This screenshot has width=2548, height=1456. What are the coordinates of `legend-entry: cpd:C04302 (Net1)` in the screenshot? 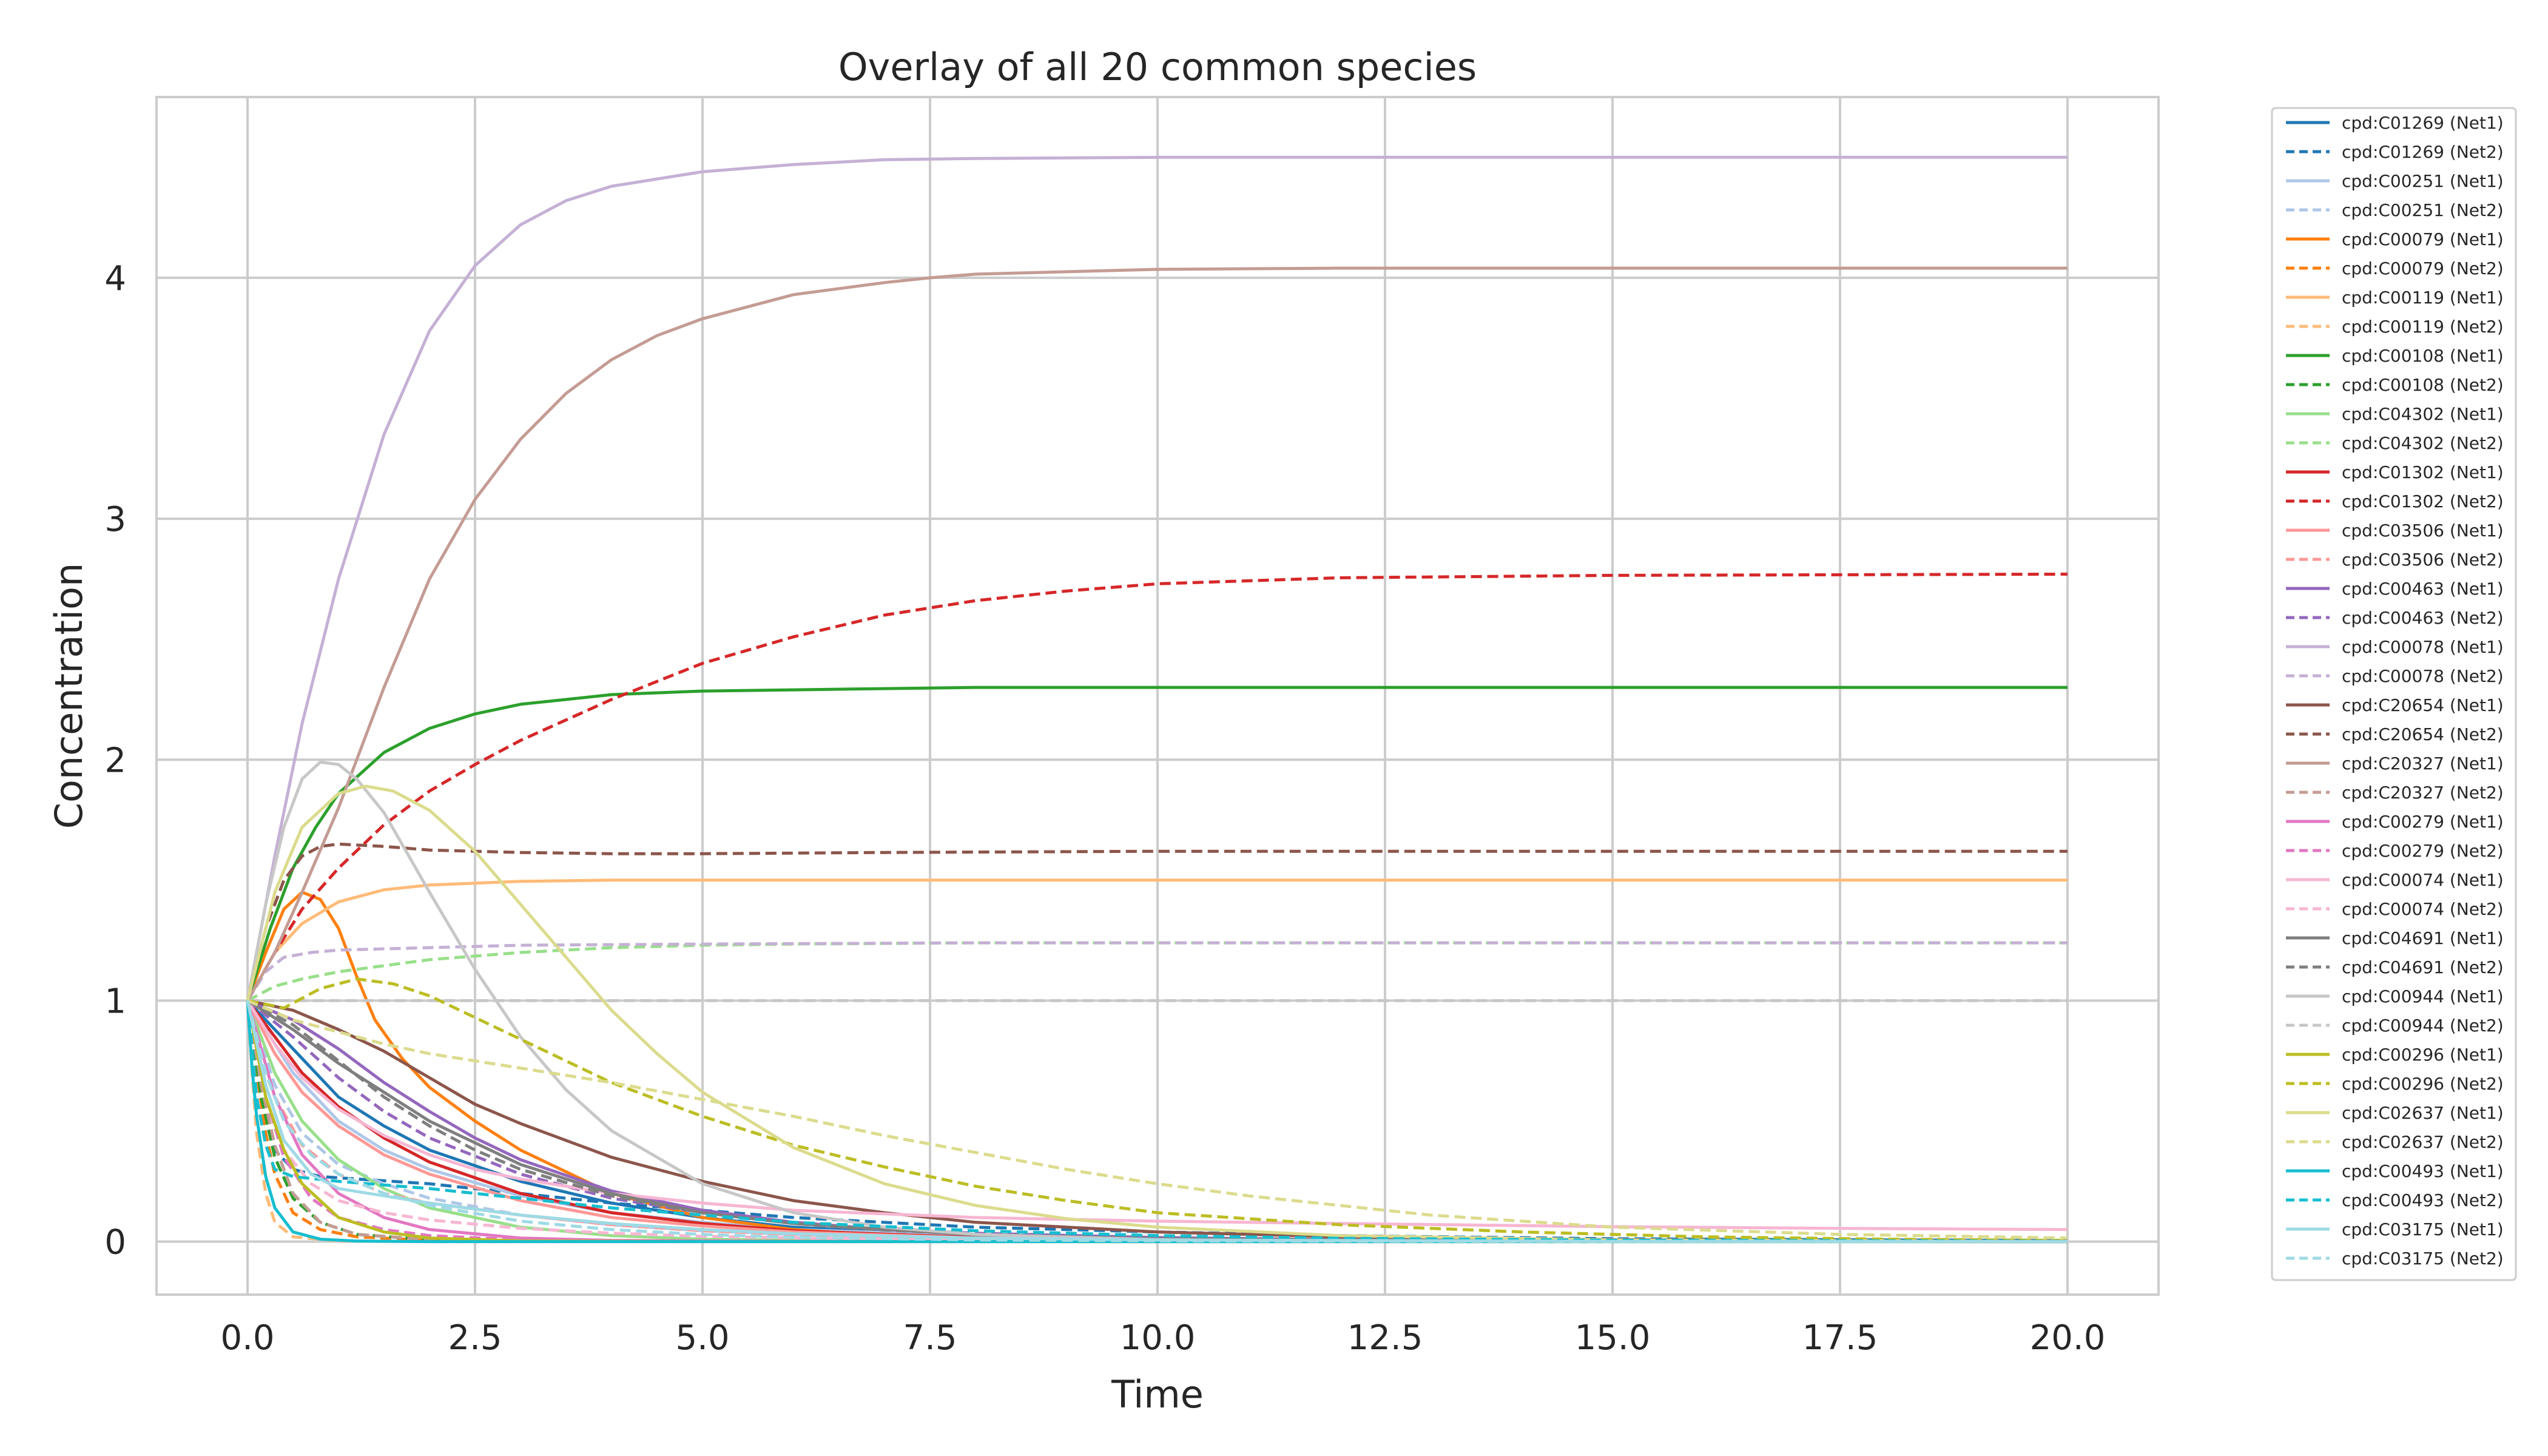 It's located at (2423, 414).